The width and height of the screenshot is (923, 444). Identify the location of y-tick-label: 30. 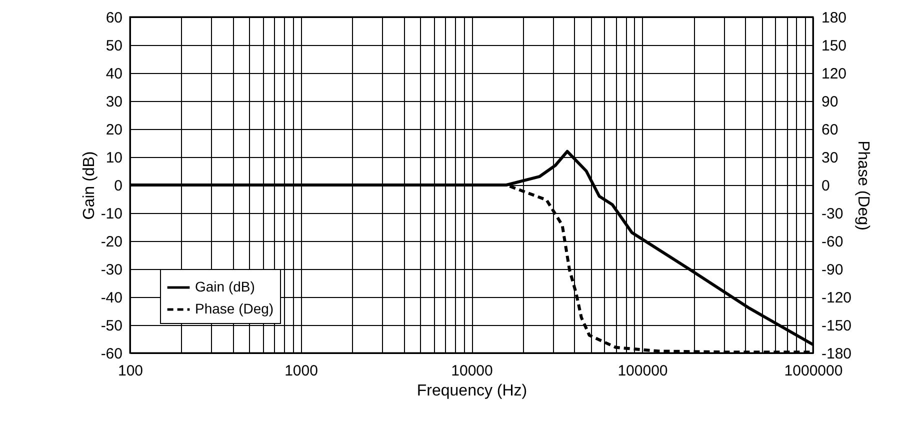
(114, 102).